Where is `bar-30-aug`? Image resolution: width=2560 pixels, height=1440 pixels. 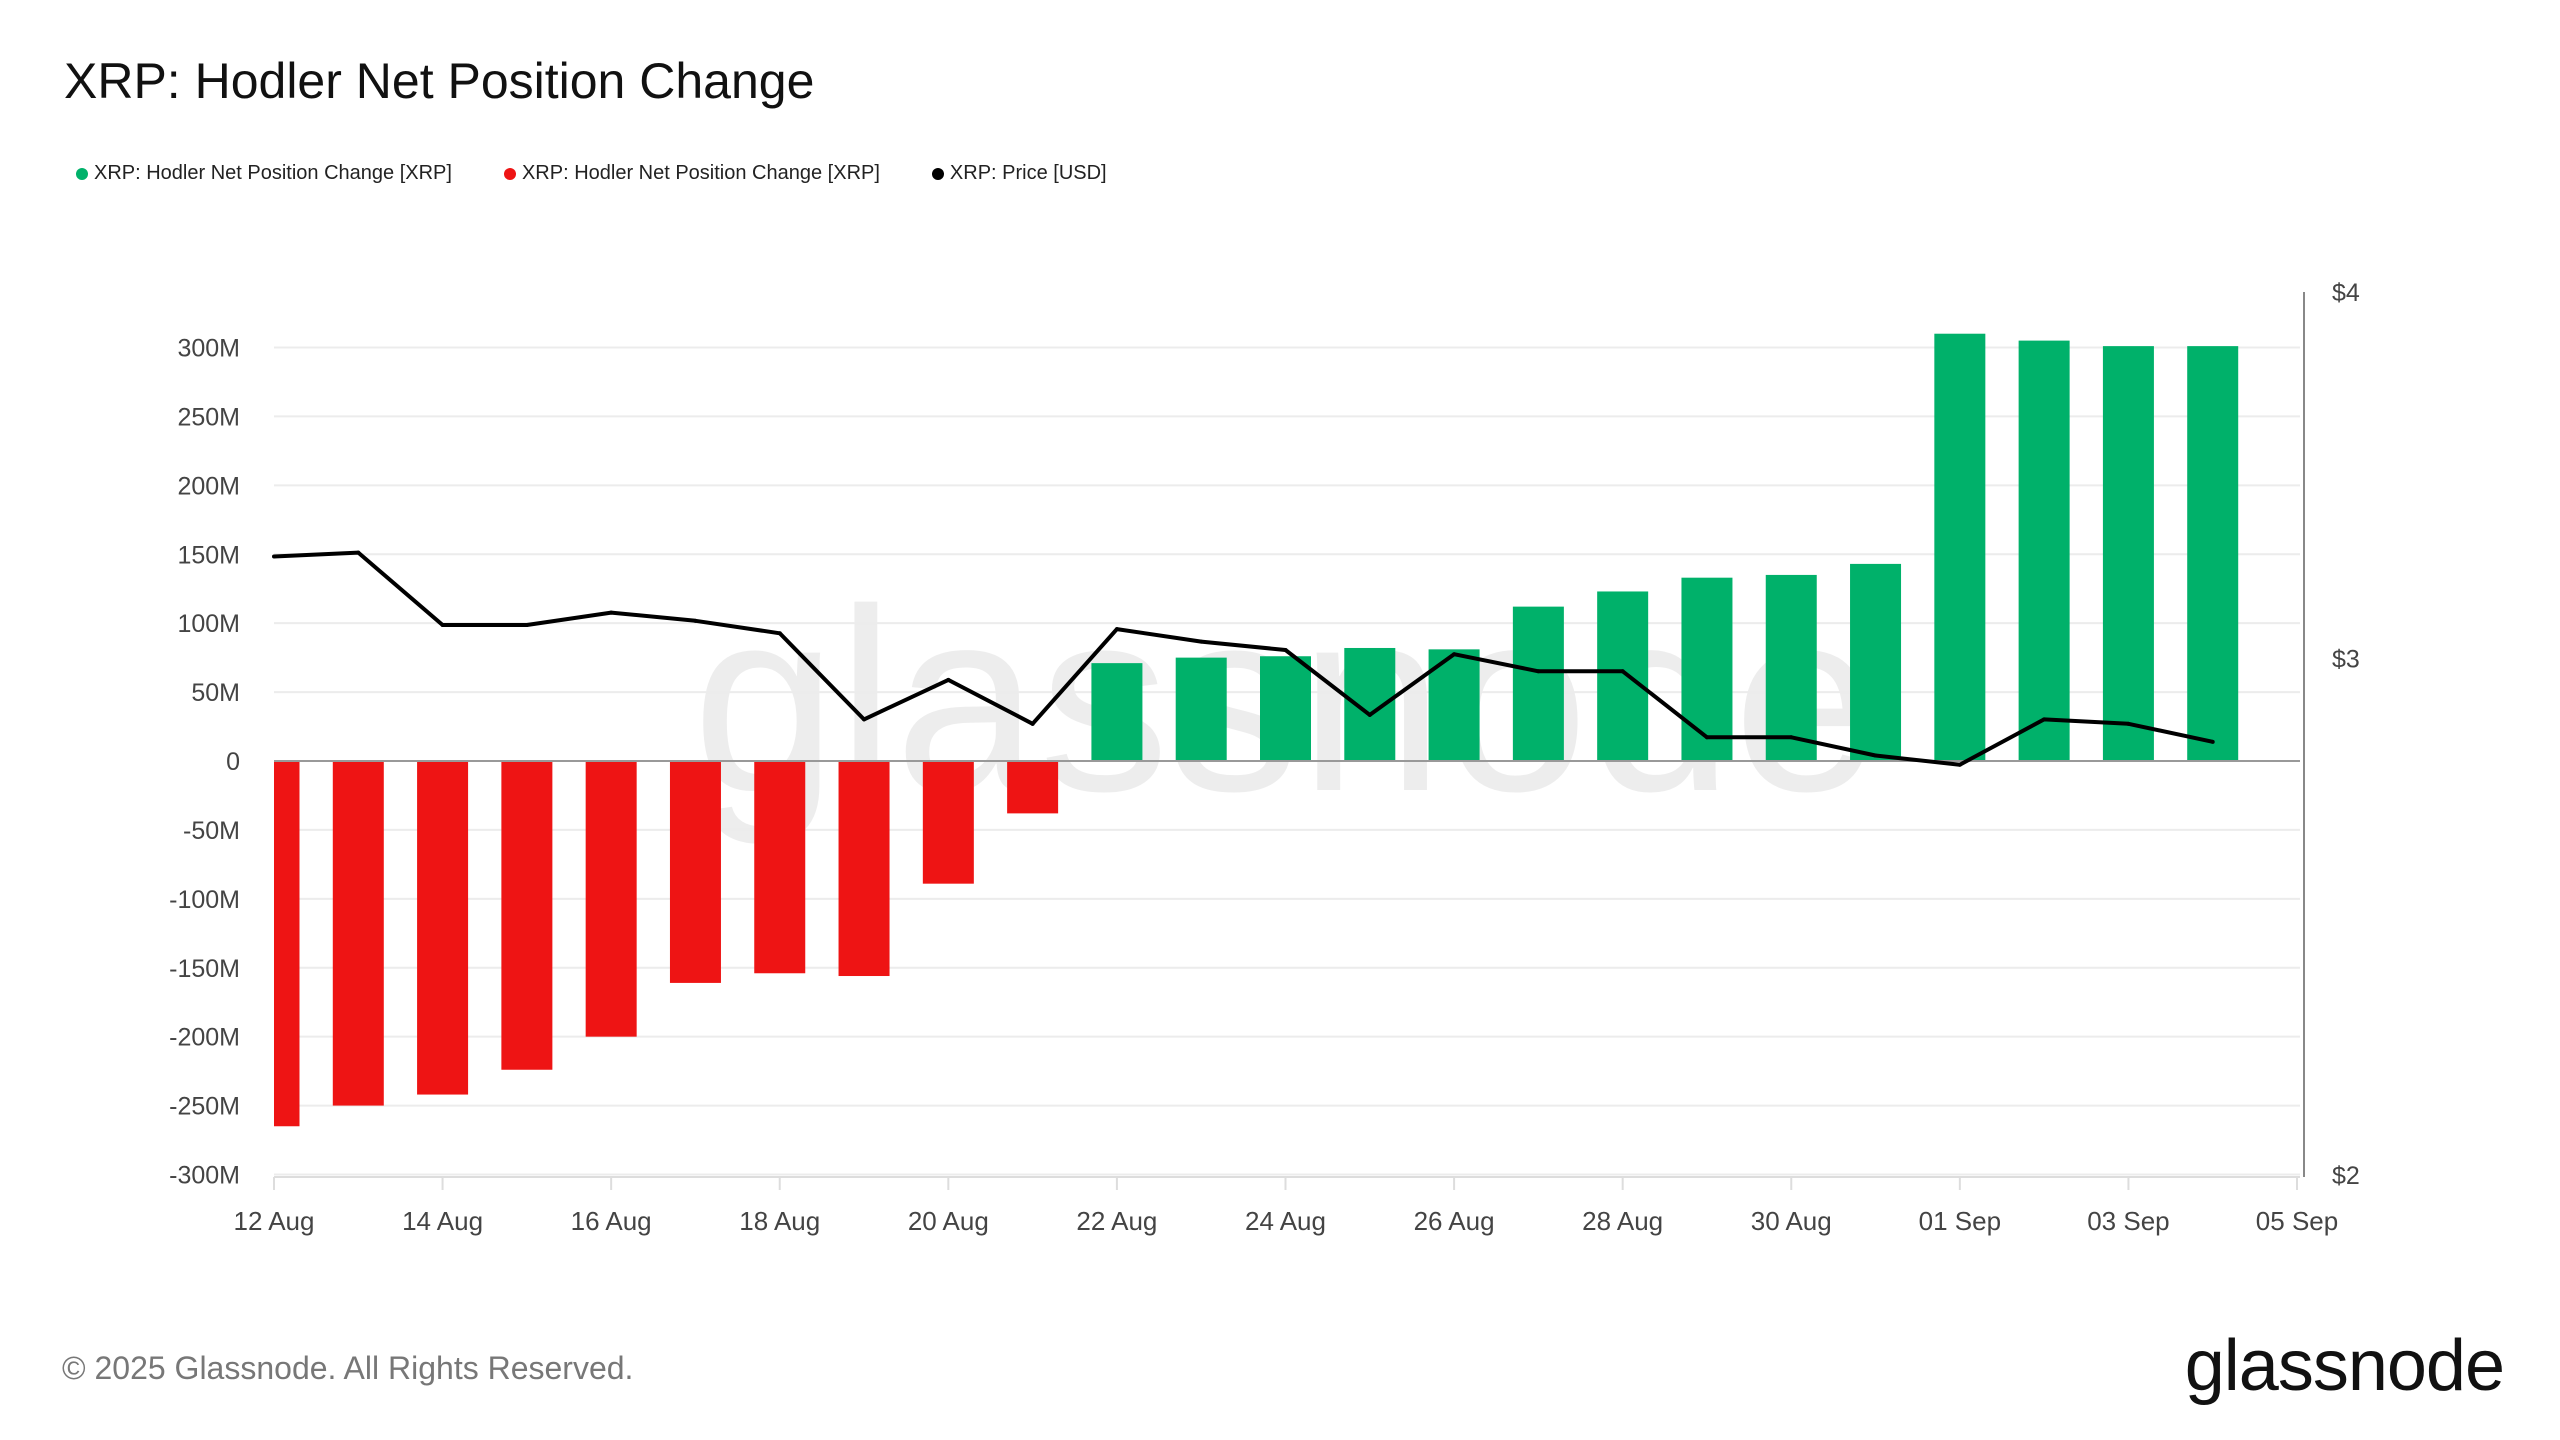 bar-30-aug is located at coordinates (1791, 667).